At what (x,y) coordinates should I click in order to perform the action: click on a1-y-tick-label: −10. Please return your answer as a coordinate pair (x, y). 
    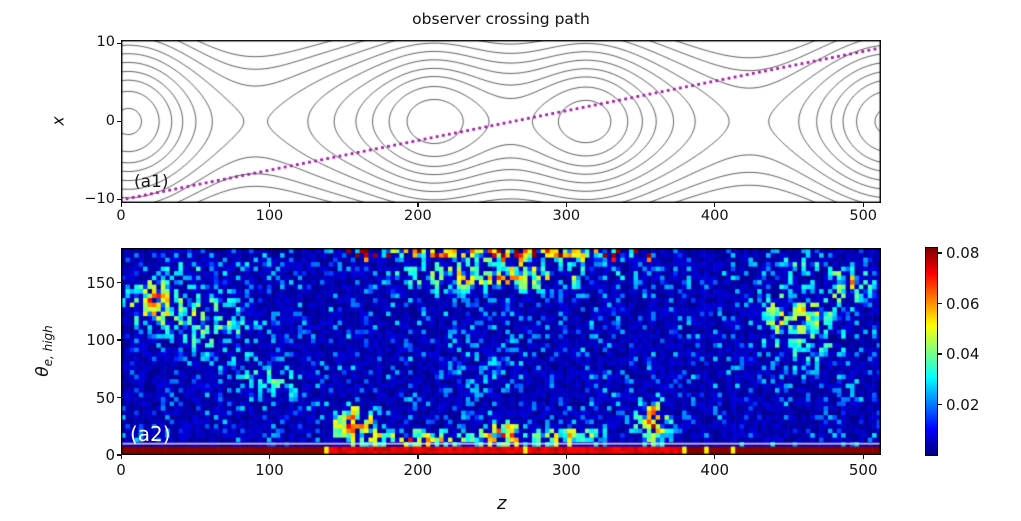
    Looking at the image, I should click on (99, 198).